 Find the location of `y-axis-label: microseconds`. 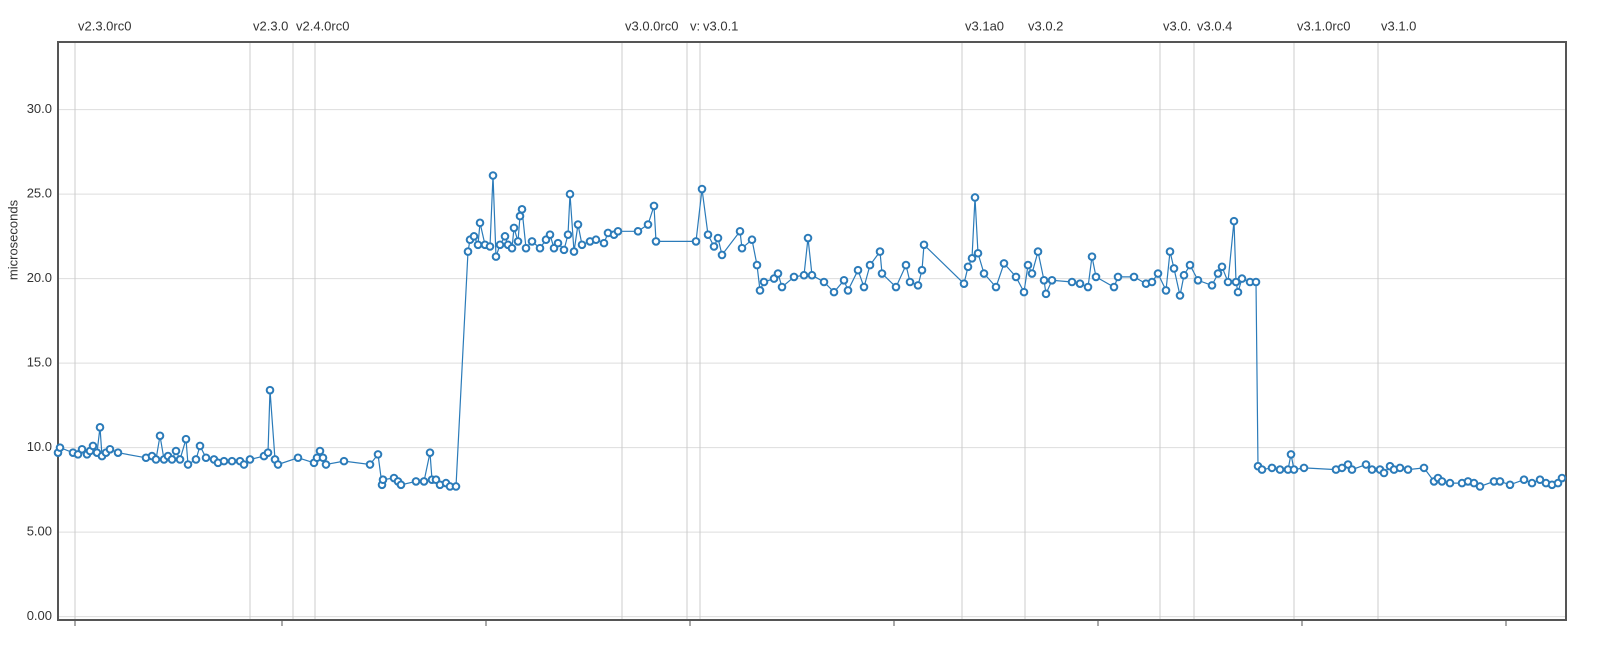

y-axis-label: microseconds is located at coordinates (12, 239).